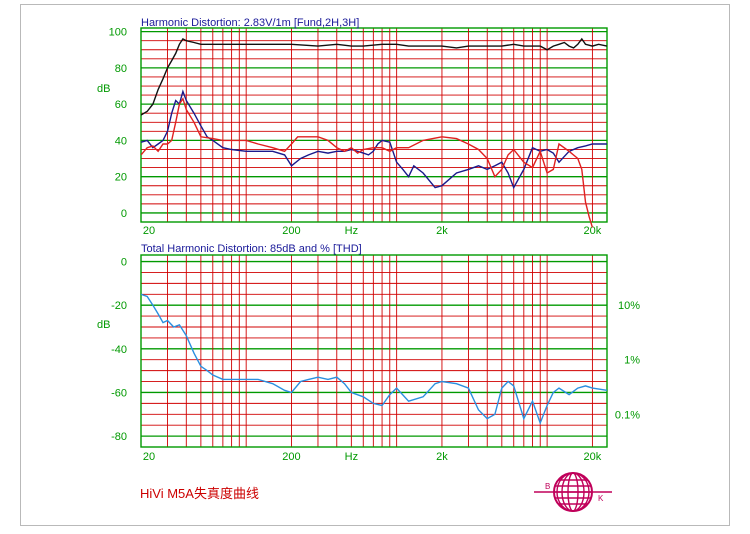 This screenshot has height=534, width=750. Describe the element at coordinates (119, 437) in the screenshot. I see `y-tick-label: -80` at that location.